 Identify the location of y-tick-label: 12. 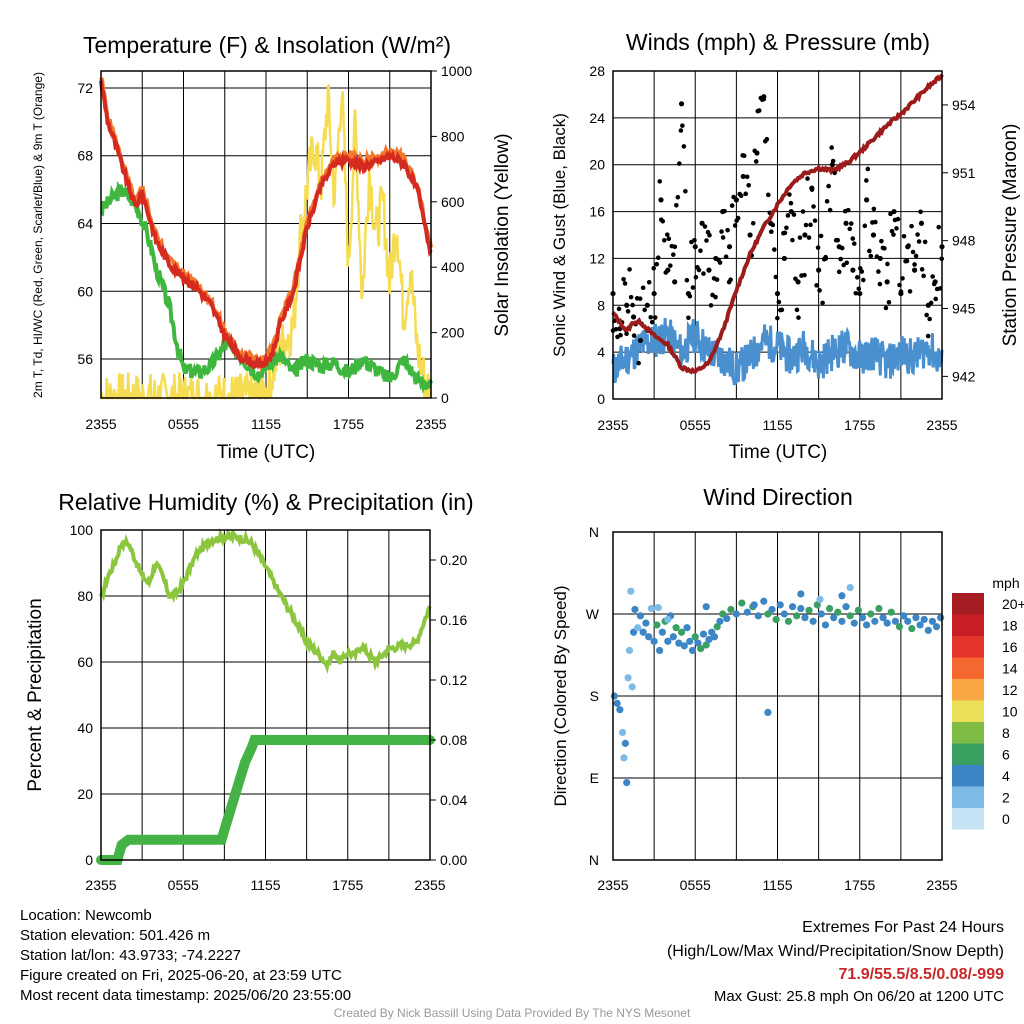
(597, 258).